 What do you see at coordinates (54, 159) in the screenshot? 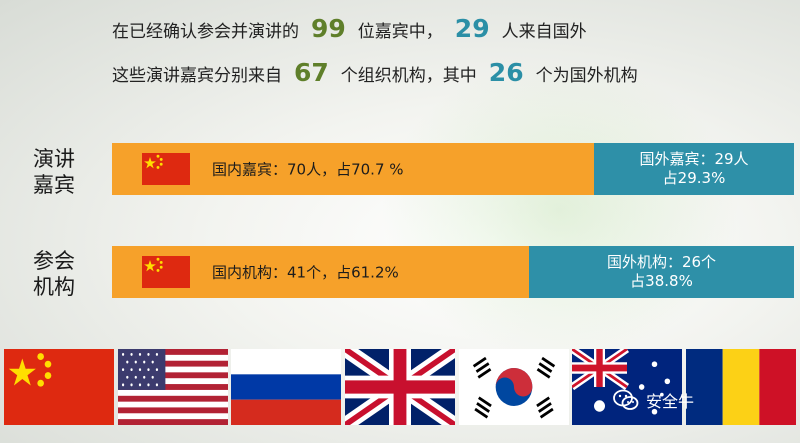
I see `row-label-line: 演讲` at bounding box center [54, 159].